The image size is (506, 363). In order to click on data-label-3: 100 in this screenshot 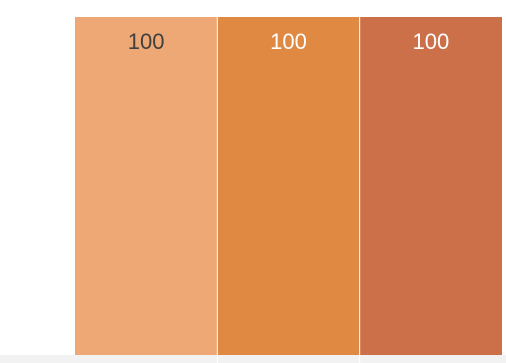, I will do `click(430, 41)`.